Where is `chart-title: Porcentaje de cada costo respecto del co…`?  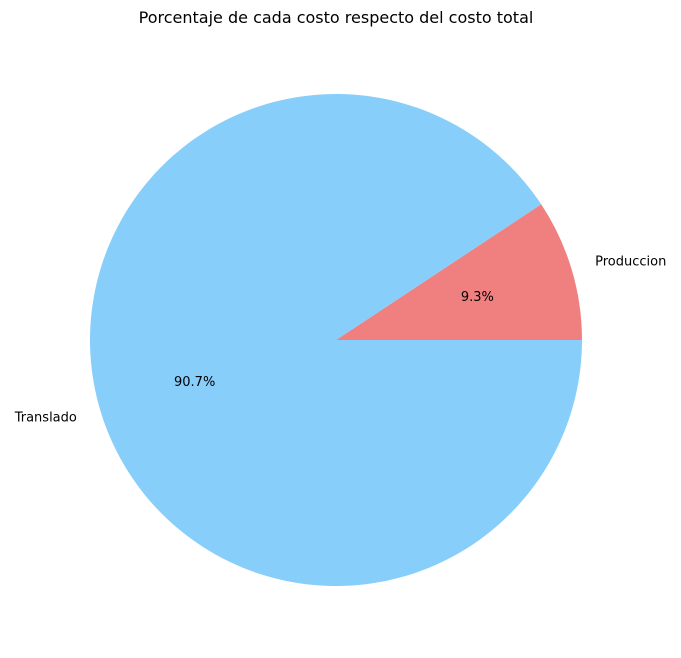 chart-title: Porcentaje de cada costo respecto del co… is located at coordinates (336, 17).